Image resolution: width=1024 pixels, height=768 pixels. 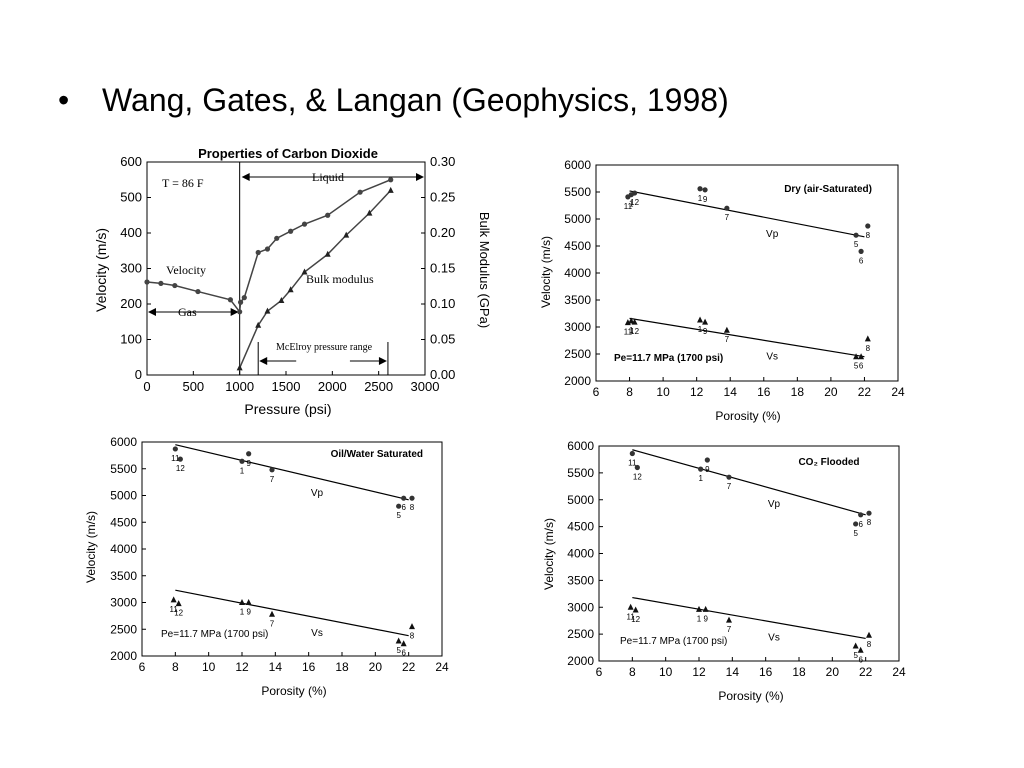 What do you see at coordinates (193, 386) in the screenshot?
I see `x-tick-label: 500` at bounding box center [193, 386].